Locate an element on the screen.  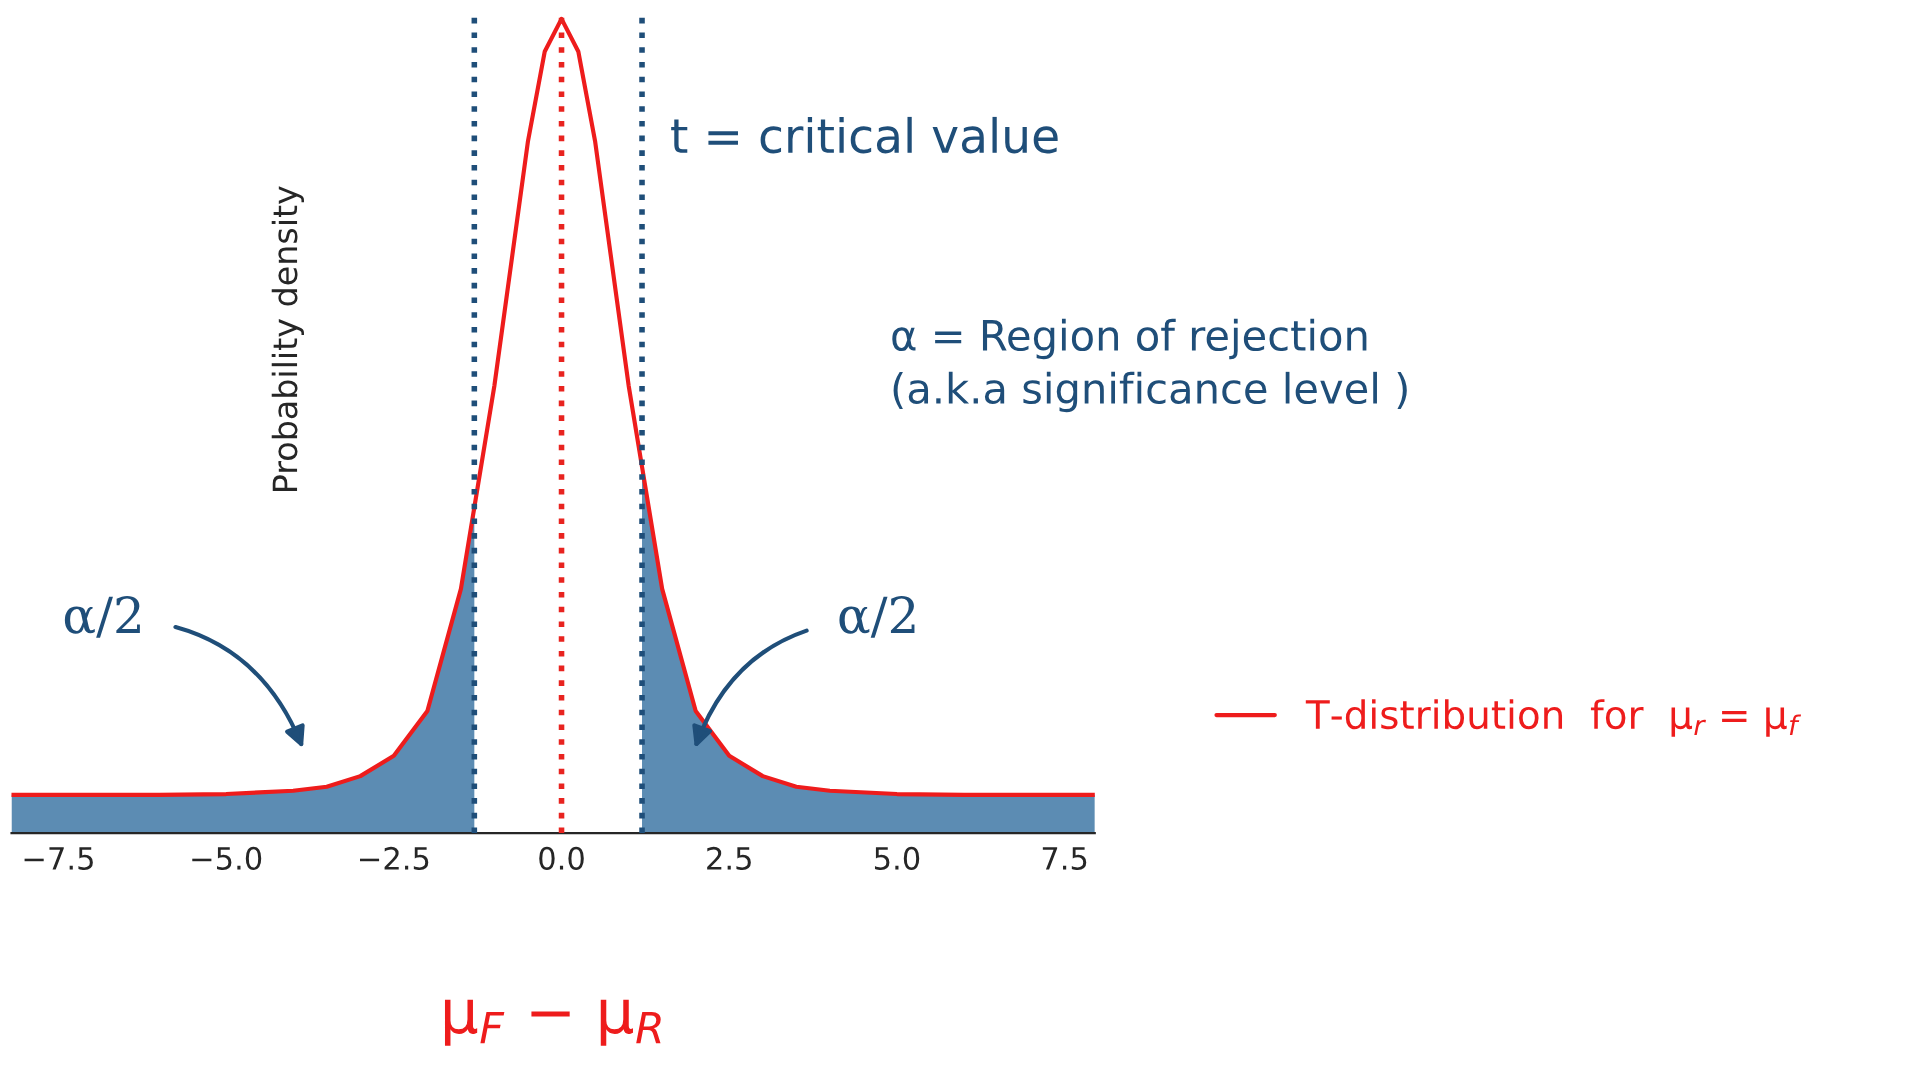
x-tick-label: 7.5 is located at coordinates (1064, 858).